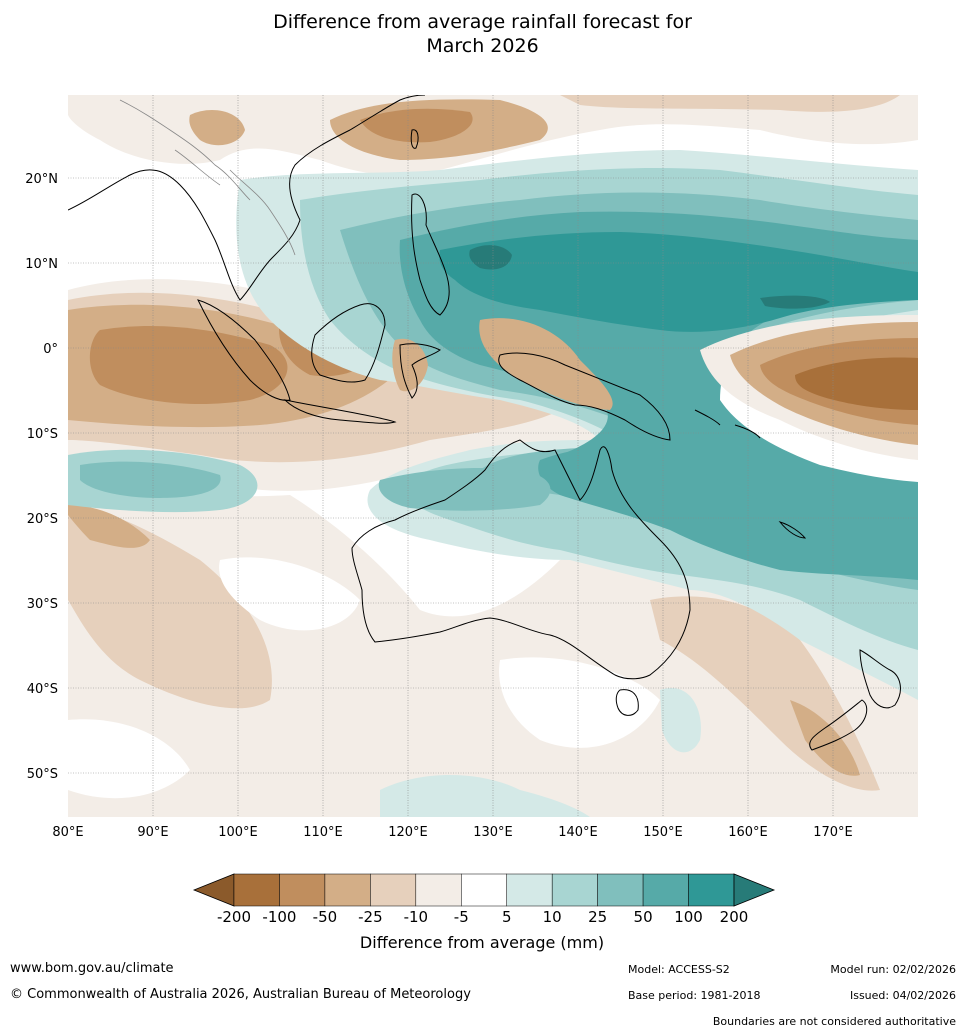 Image resolution: width=965 pixels, height=1035 pixels. What do you see at coordinates (414, 139) in the screenshot?
I see `taiwan-coast` at bounding box center [414, 139].